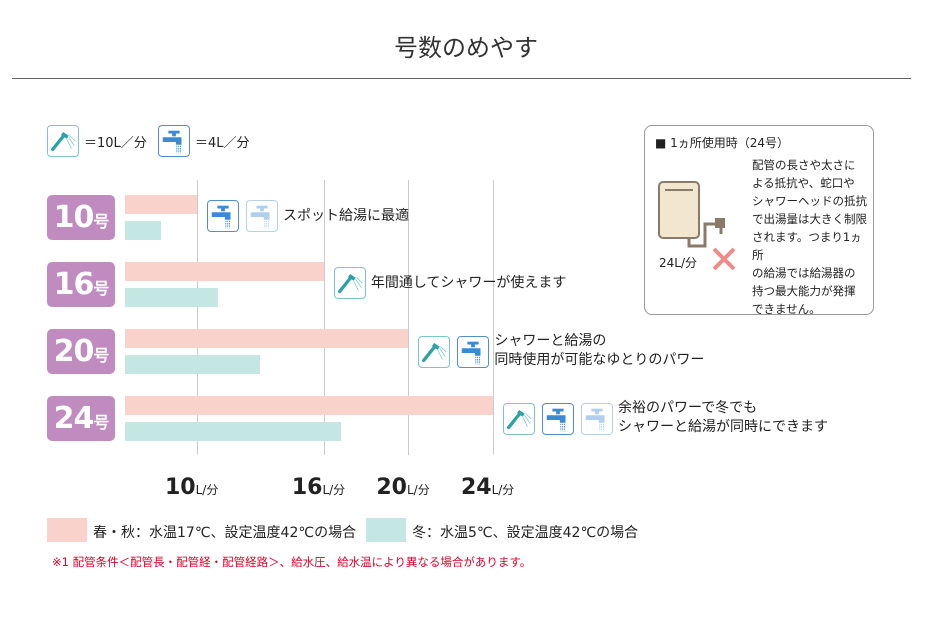 Image resolution: width=932 pixels, height=620 pixels. I want to click on shower-legend-label: ＝10L／分, so click(115, 143).